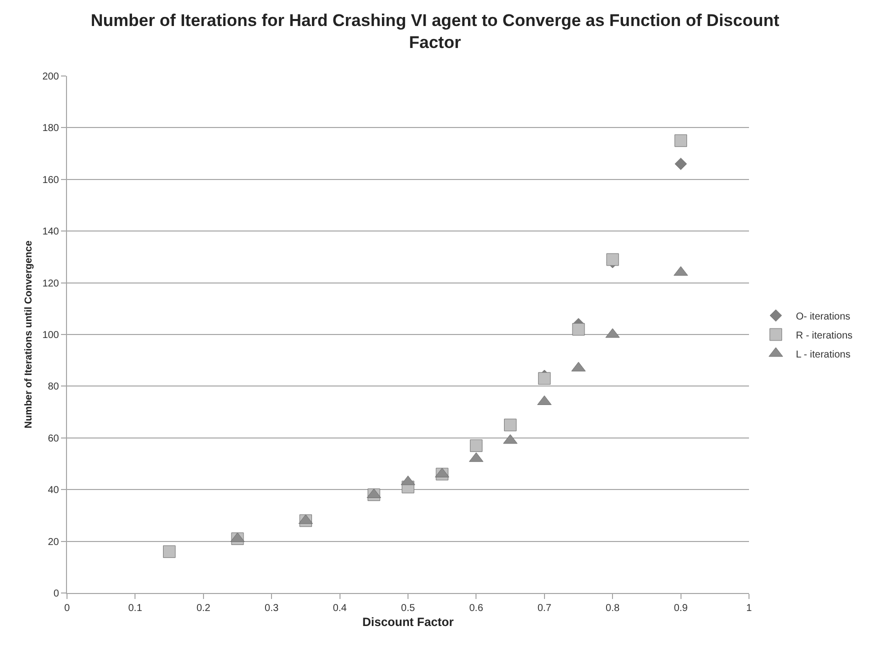 The width and height of the screenshot is (870, 645). What do you see at coordinates (613, 608) in the screenshot?
I see `x-tick-label: 0.8` at bounding box center [613, 608].